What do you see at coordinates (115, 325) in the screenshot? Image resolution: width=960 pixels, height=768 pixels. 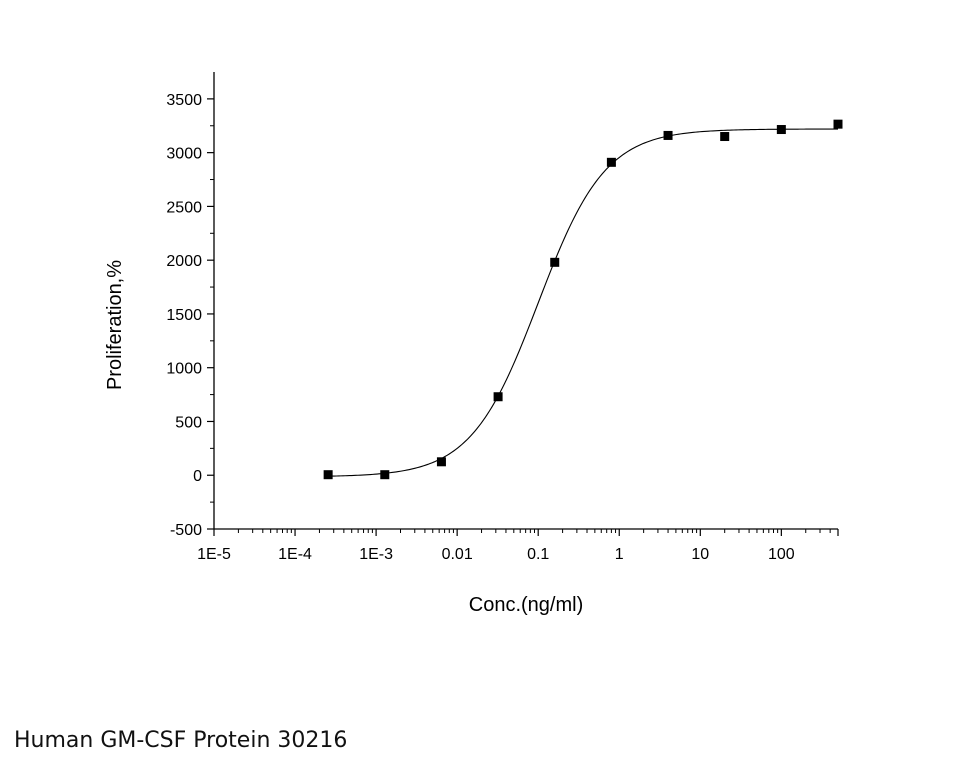 I see `y-axis-title: Proliferation,%` at bounding box center [115, 325].